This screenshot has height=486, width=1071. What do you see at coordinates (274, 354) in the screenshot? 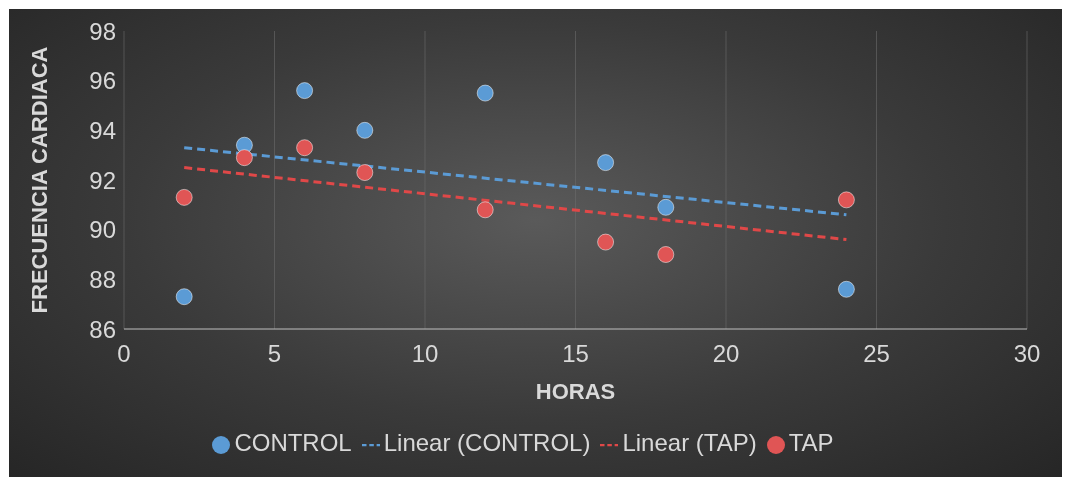
I see `x-tick-label: 5` at bounding box center [274, 354].